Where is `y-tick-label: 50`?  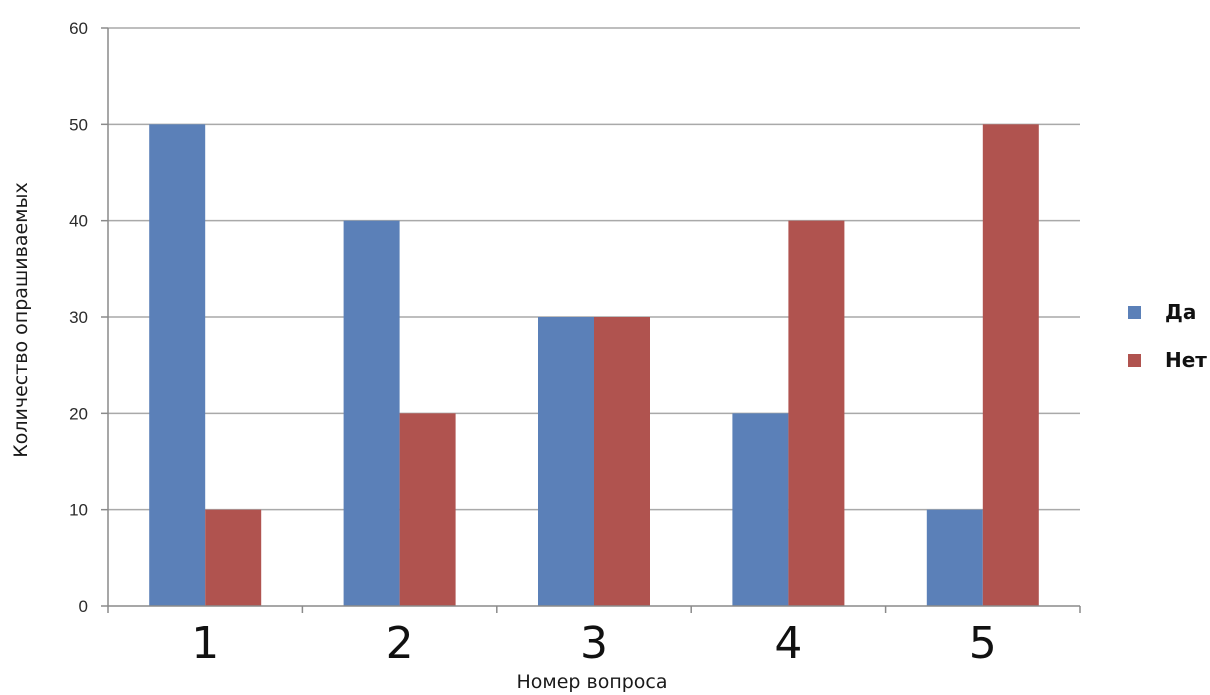 y-tick-label: 50 is located at coordinates (78, 124).